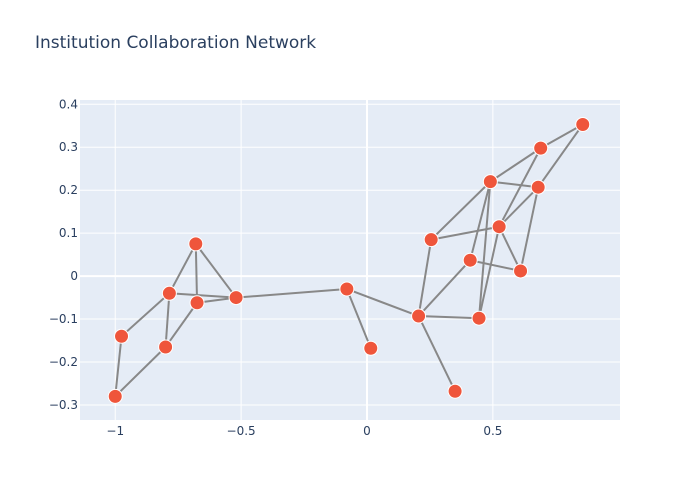 This screenshot has height=500, width=700. What do you see at coordinates (115, 431) in the screenshot?
I see `x-tick-label: −1` at bounding box center [115, 431].